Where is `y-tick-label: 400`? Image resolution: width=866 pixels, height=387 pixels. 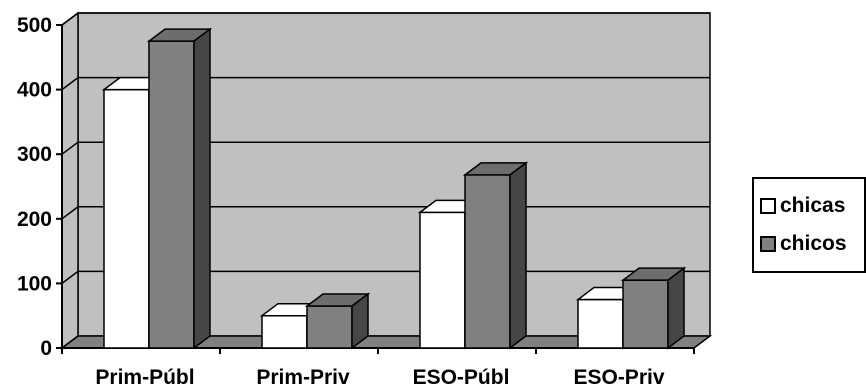 y-tick-label: 400 is located at coordinates (34, 90).